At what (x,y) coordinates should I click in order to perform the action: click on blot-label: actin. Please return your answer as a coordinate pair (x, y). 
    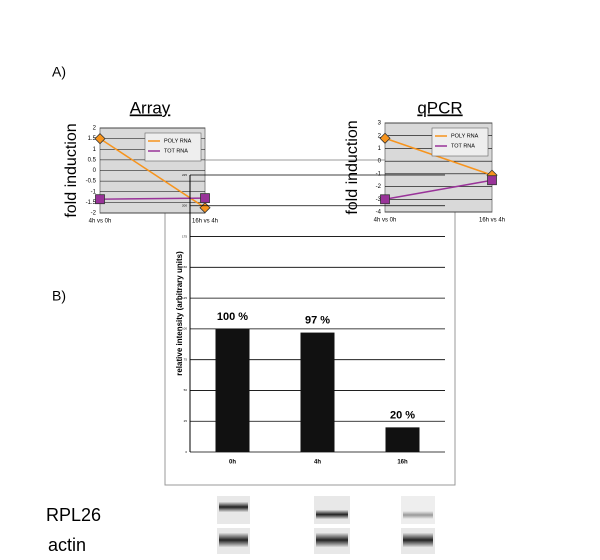
    Looking at the image, I should click on (67, 545).